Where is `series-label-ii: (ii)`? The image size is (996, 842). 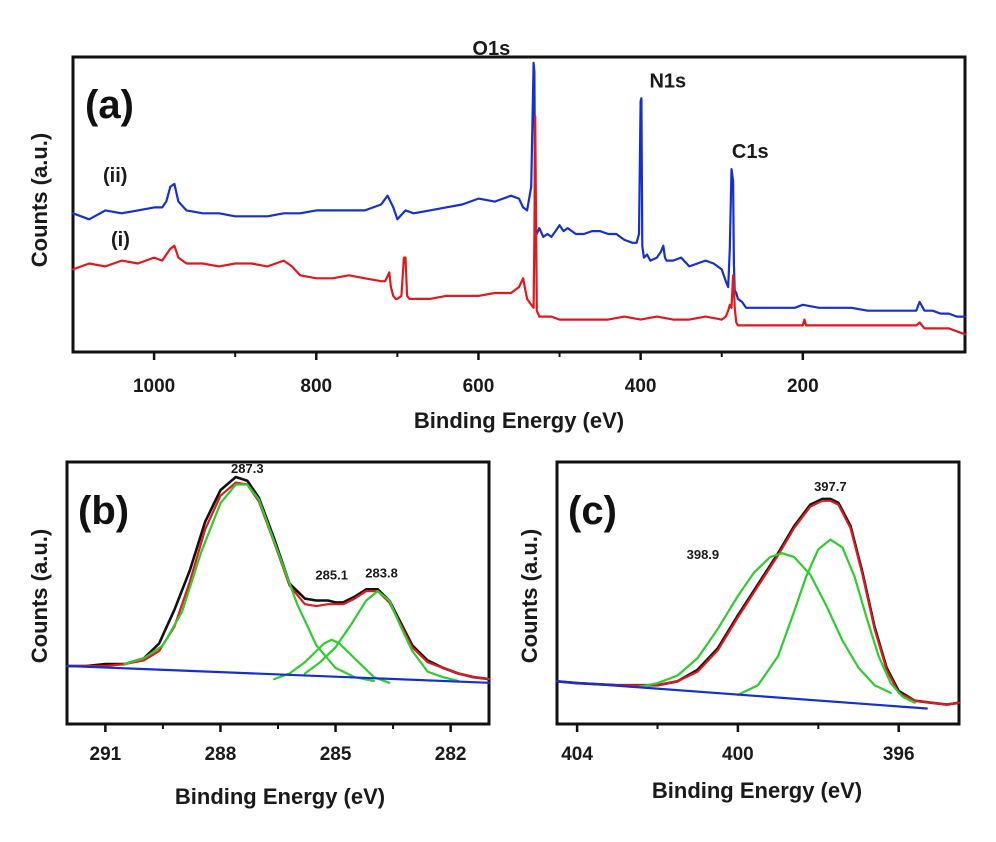
series-label-ii: (ii) is located at coordinates (115, 176).